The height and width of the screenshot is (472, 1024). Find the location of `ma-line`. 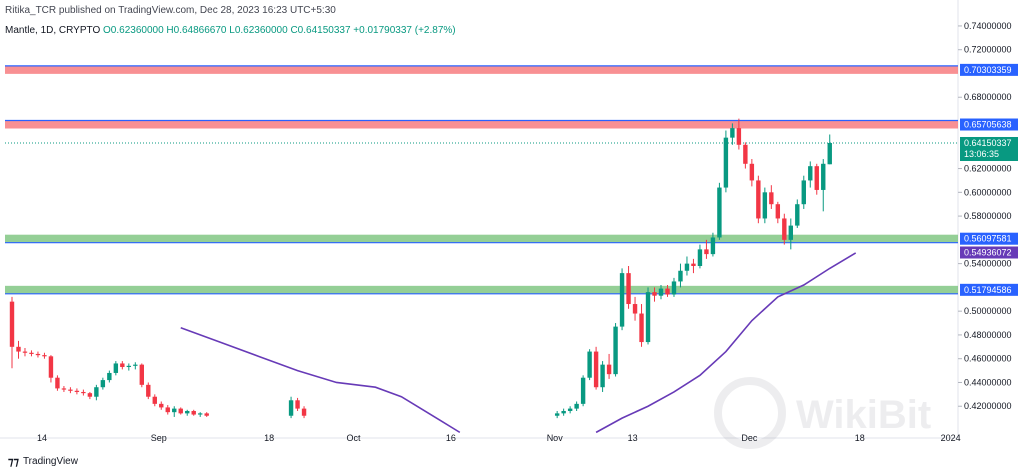

ma-line is located at coordinates (320, 380).